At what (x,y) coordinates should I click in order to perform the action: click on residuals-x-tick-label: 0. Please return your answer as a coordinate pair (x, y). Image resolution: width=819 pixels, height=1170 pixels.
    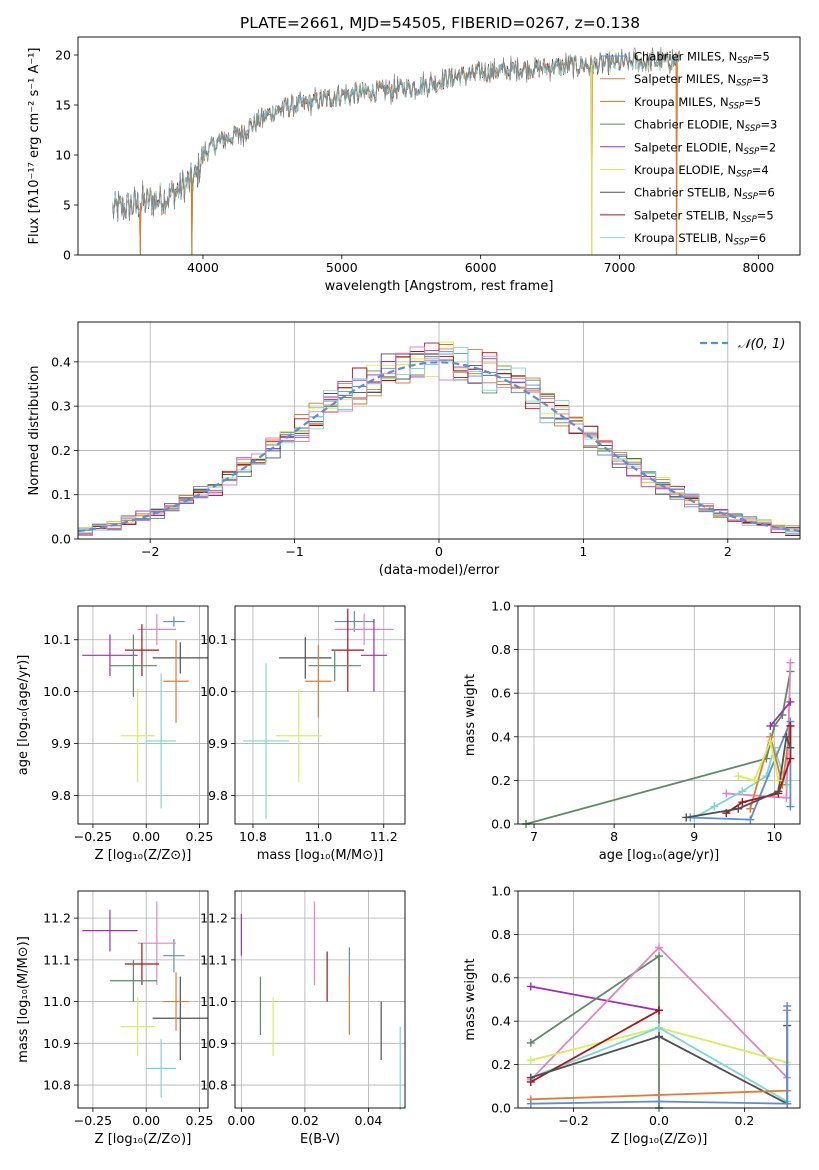
    Looking at the image, I should click on (439, 551).